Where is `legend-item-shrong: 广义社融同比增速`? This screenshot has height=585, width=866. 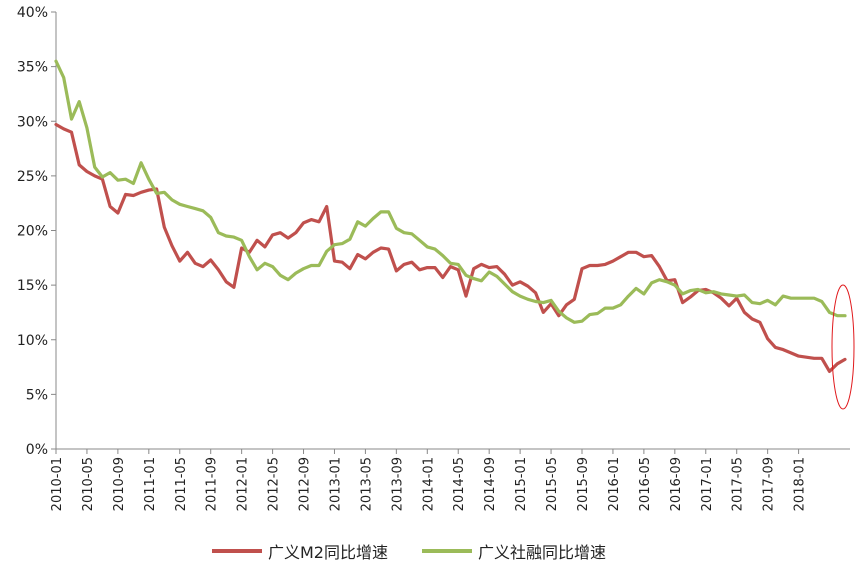
legend-item-shrong: 广义社融同比增速 is located at coordinates (514, 552).